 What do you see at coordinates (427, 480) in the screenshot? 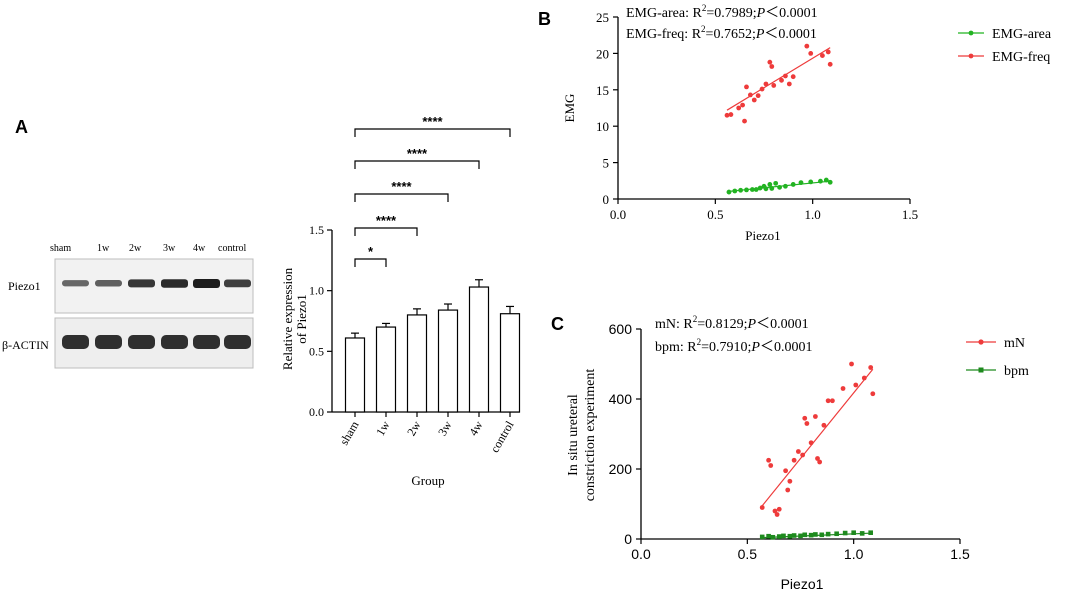
I see `x-axis-title: Group` at bounding box center [427, 480].